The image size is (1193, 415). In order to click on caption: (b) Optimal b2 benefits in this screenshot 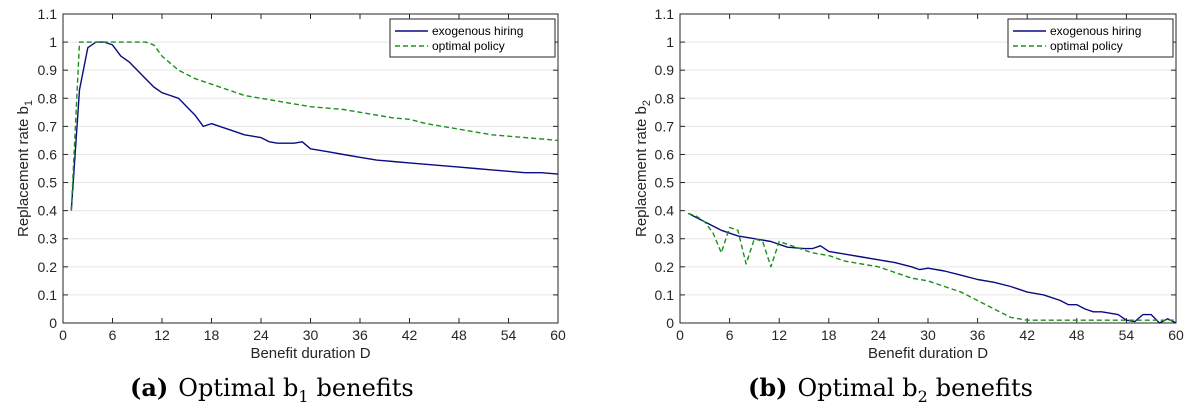, I will do `click(890, 389)`.